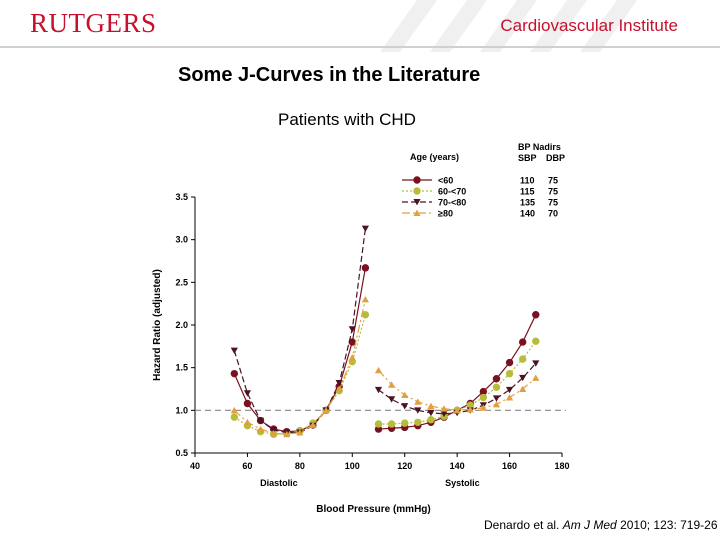 This screenshot has height=540, width=720. I want to click on x-tick-label: 100, so click(352, 466).